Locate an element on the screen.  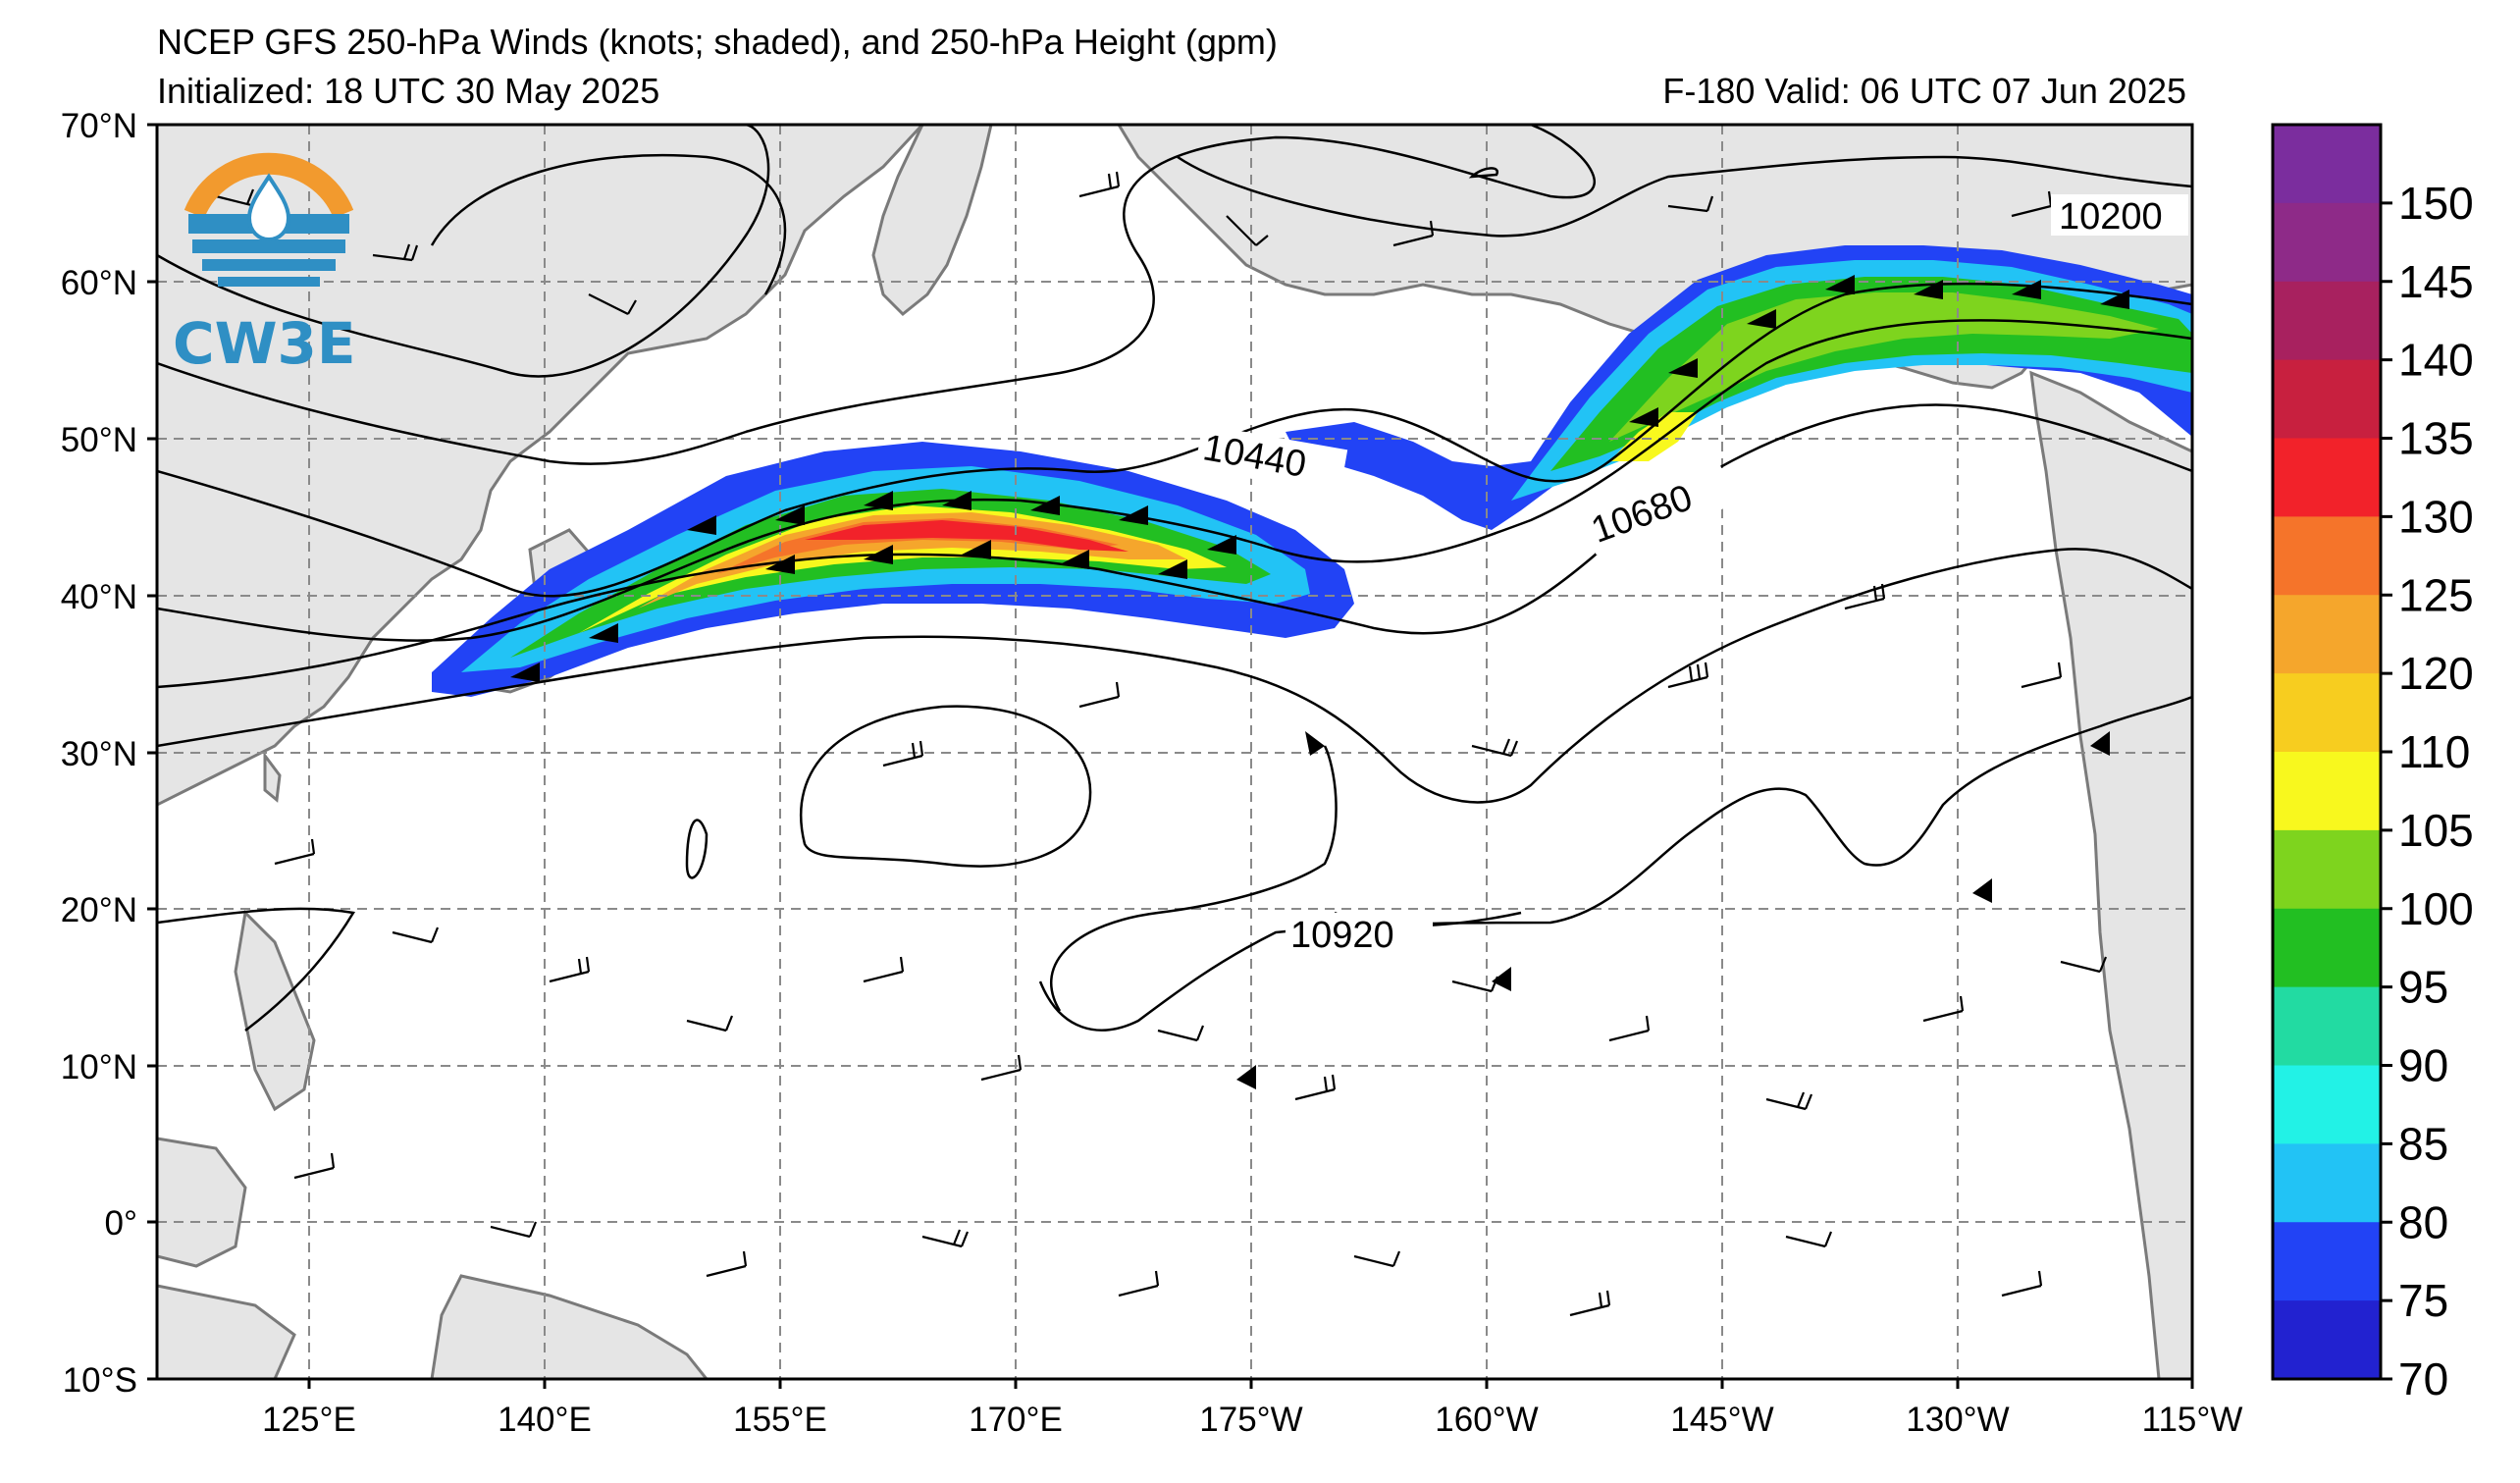
colorbar-tick-label: 150 is located at coordinates (2436, 203).